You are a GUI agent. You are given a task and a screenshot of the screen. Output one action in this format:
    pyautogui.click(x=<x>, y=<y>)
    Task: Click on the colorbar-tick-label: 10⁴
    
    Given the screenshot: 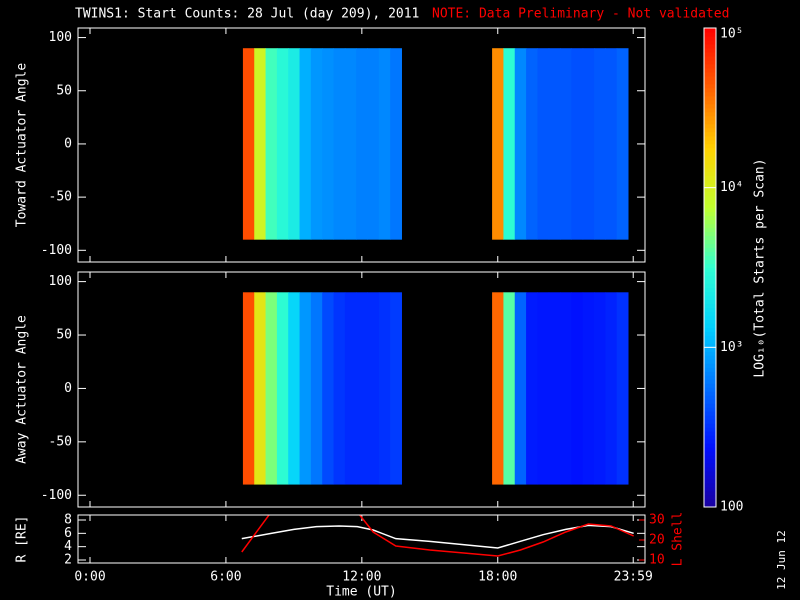 What is the action you would take?
    pyautogui.click(x=731, y=187)
    